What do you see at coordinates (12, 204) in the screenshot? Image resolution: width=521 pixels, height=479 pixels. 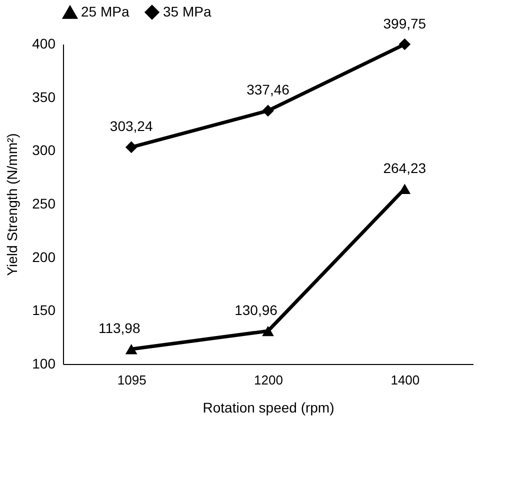 I see `y-axis-title: Yield Strength (N/mm²)` at bounding box center [12, 204].